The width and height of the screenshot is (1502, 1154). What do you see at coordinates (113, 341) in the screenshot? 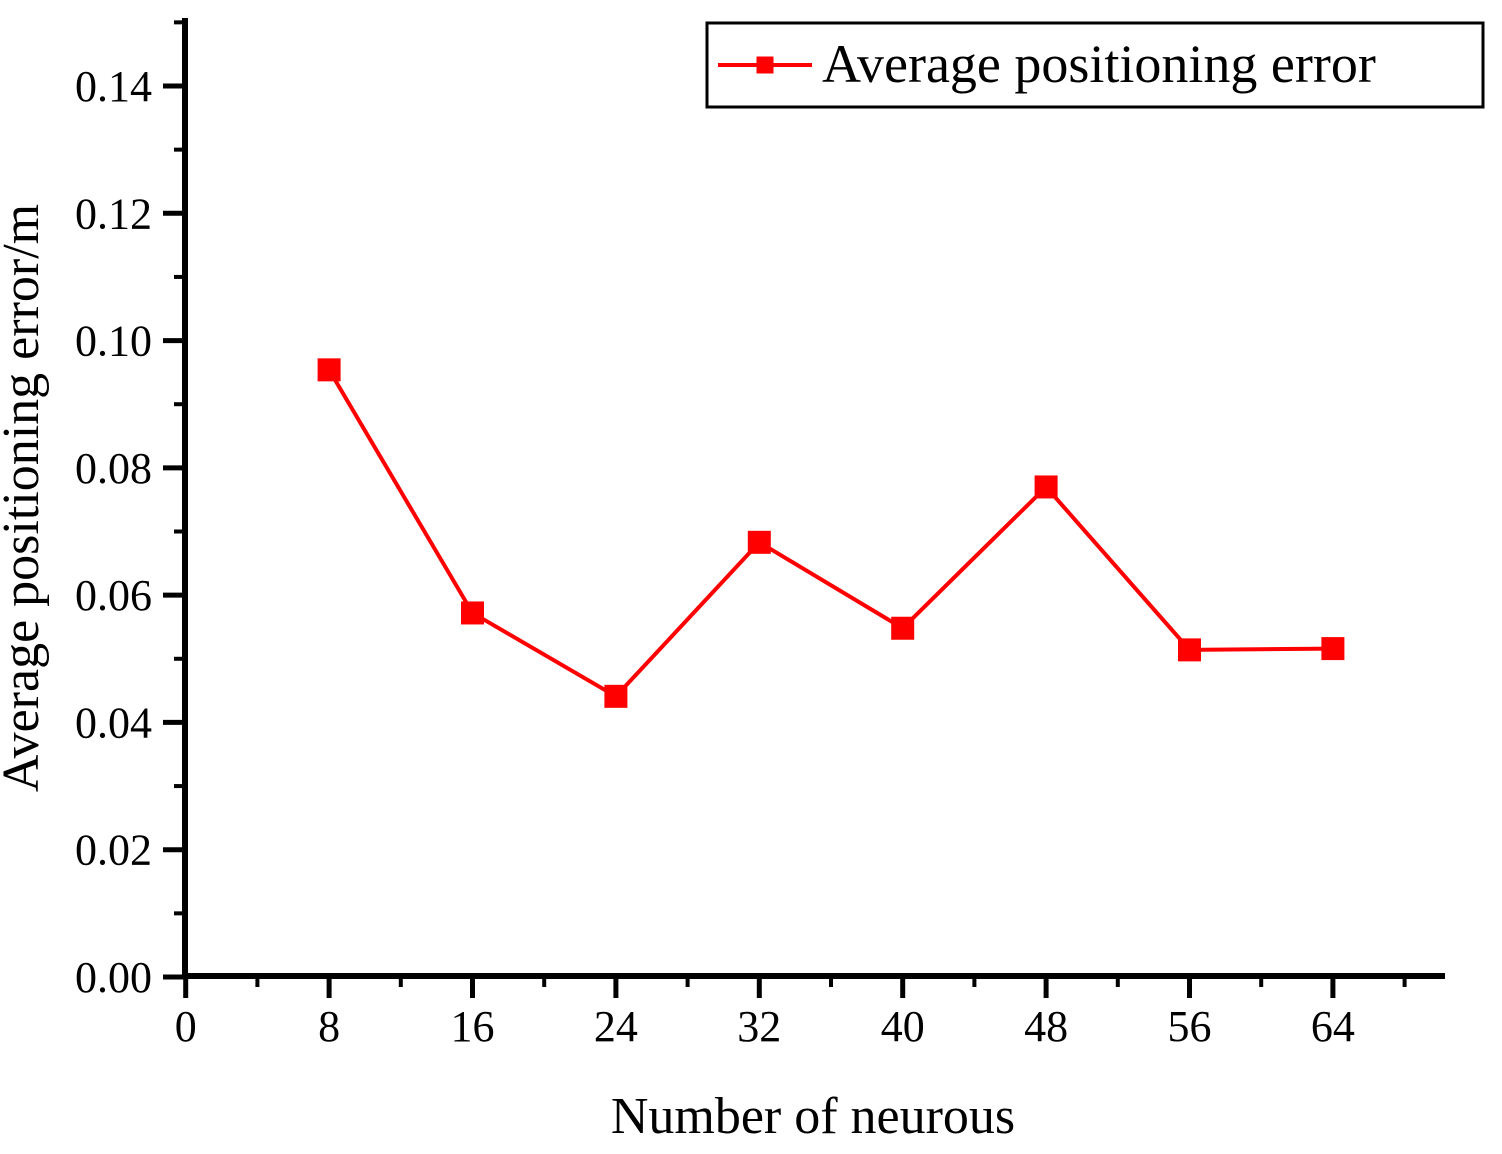
I see `y-tick-label: 0.10` at bounding box center [113, 341].